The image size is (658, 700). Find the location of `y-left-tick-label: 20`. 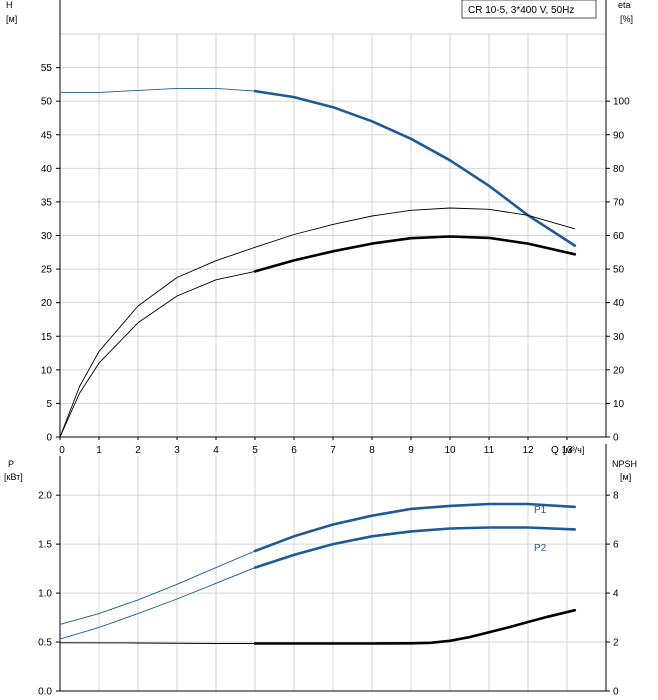

y-left-tick-label: 20 is located at coordinates (47, 303).